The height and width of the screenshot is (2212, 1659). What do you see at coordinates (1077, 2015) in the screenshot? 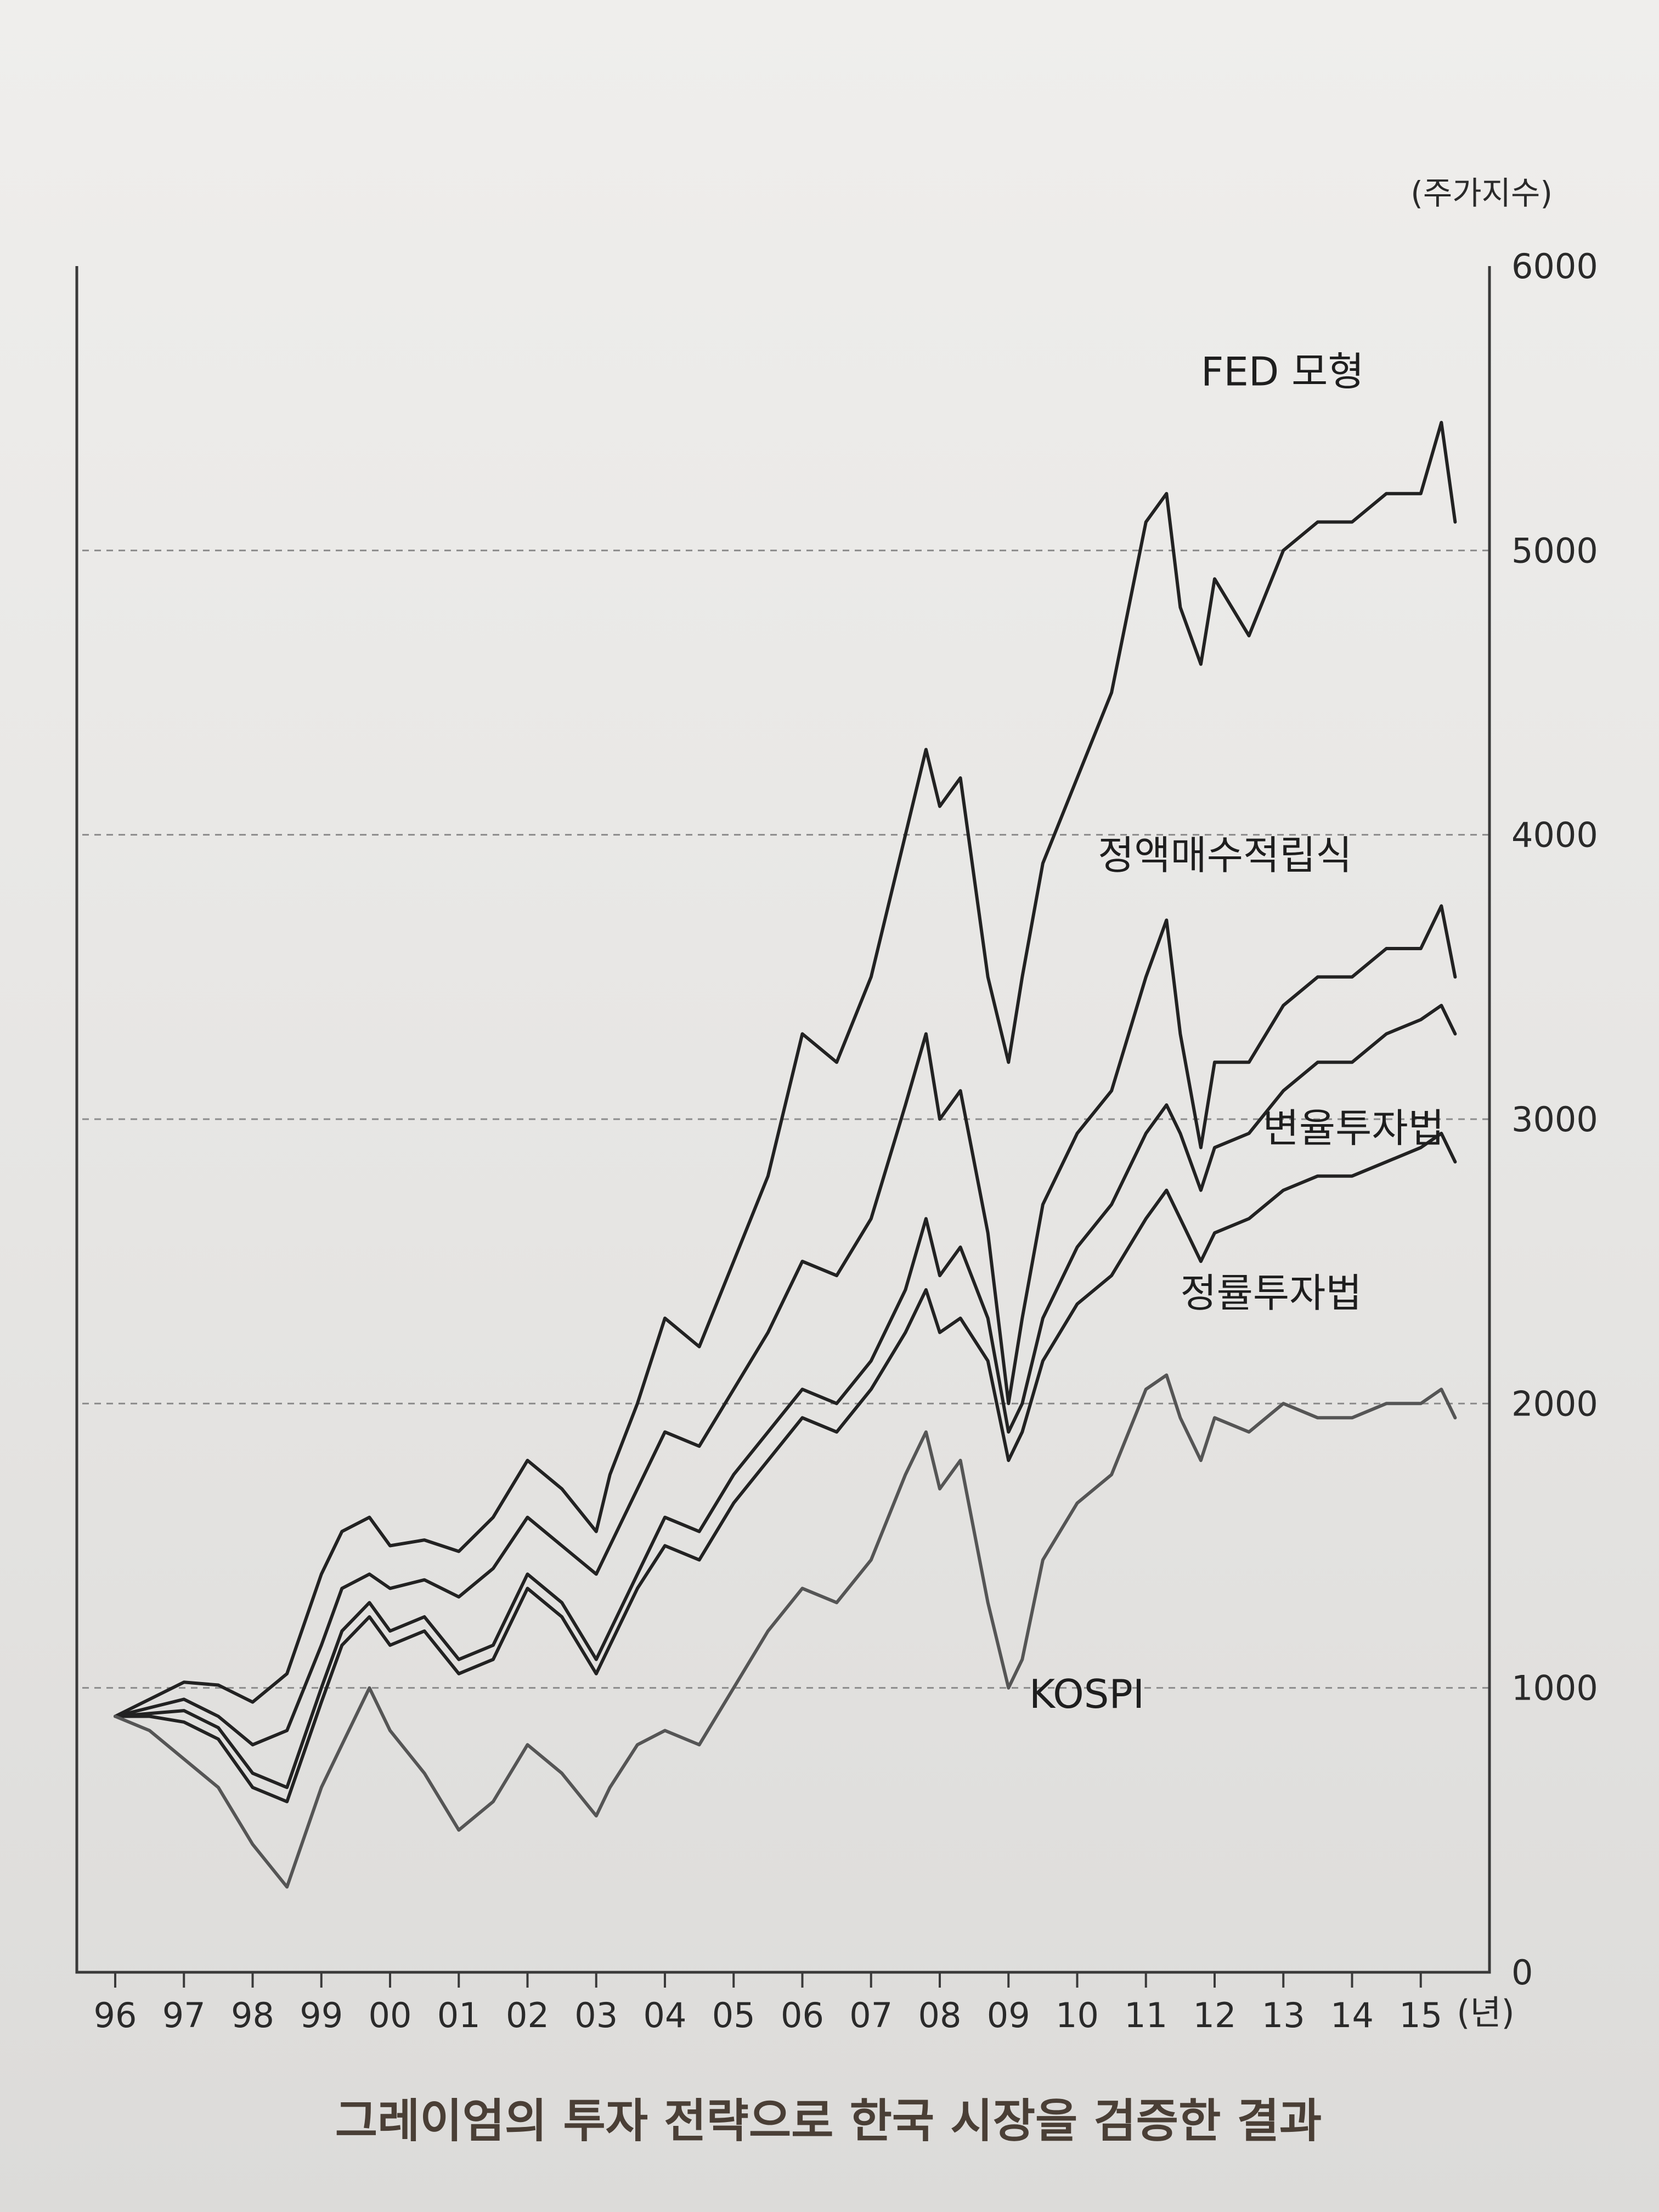
I see `x-tick-label-10: 10` at bounding box center [1077, 2015].